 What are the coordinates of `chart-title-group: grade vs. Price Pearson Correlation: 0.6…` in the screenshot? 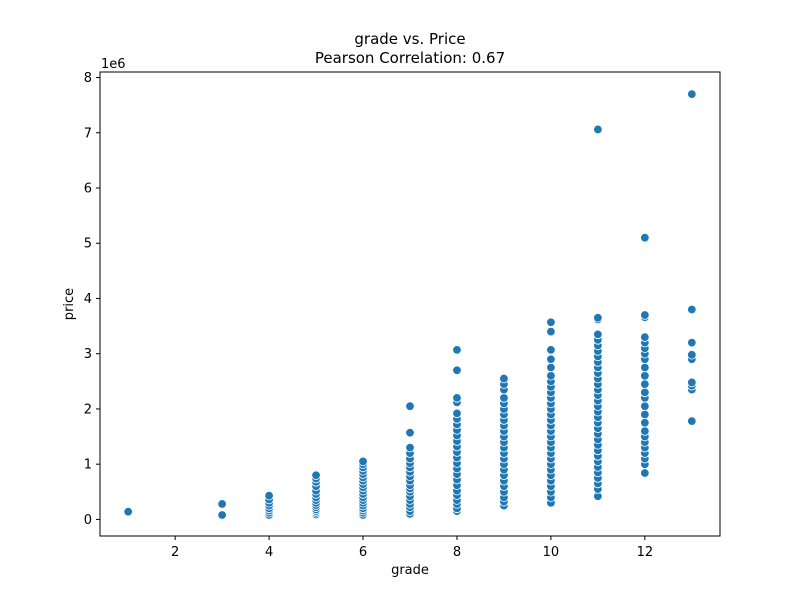 It's located at (410, 48).